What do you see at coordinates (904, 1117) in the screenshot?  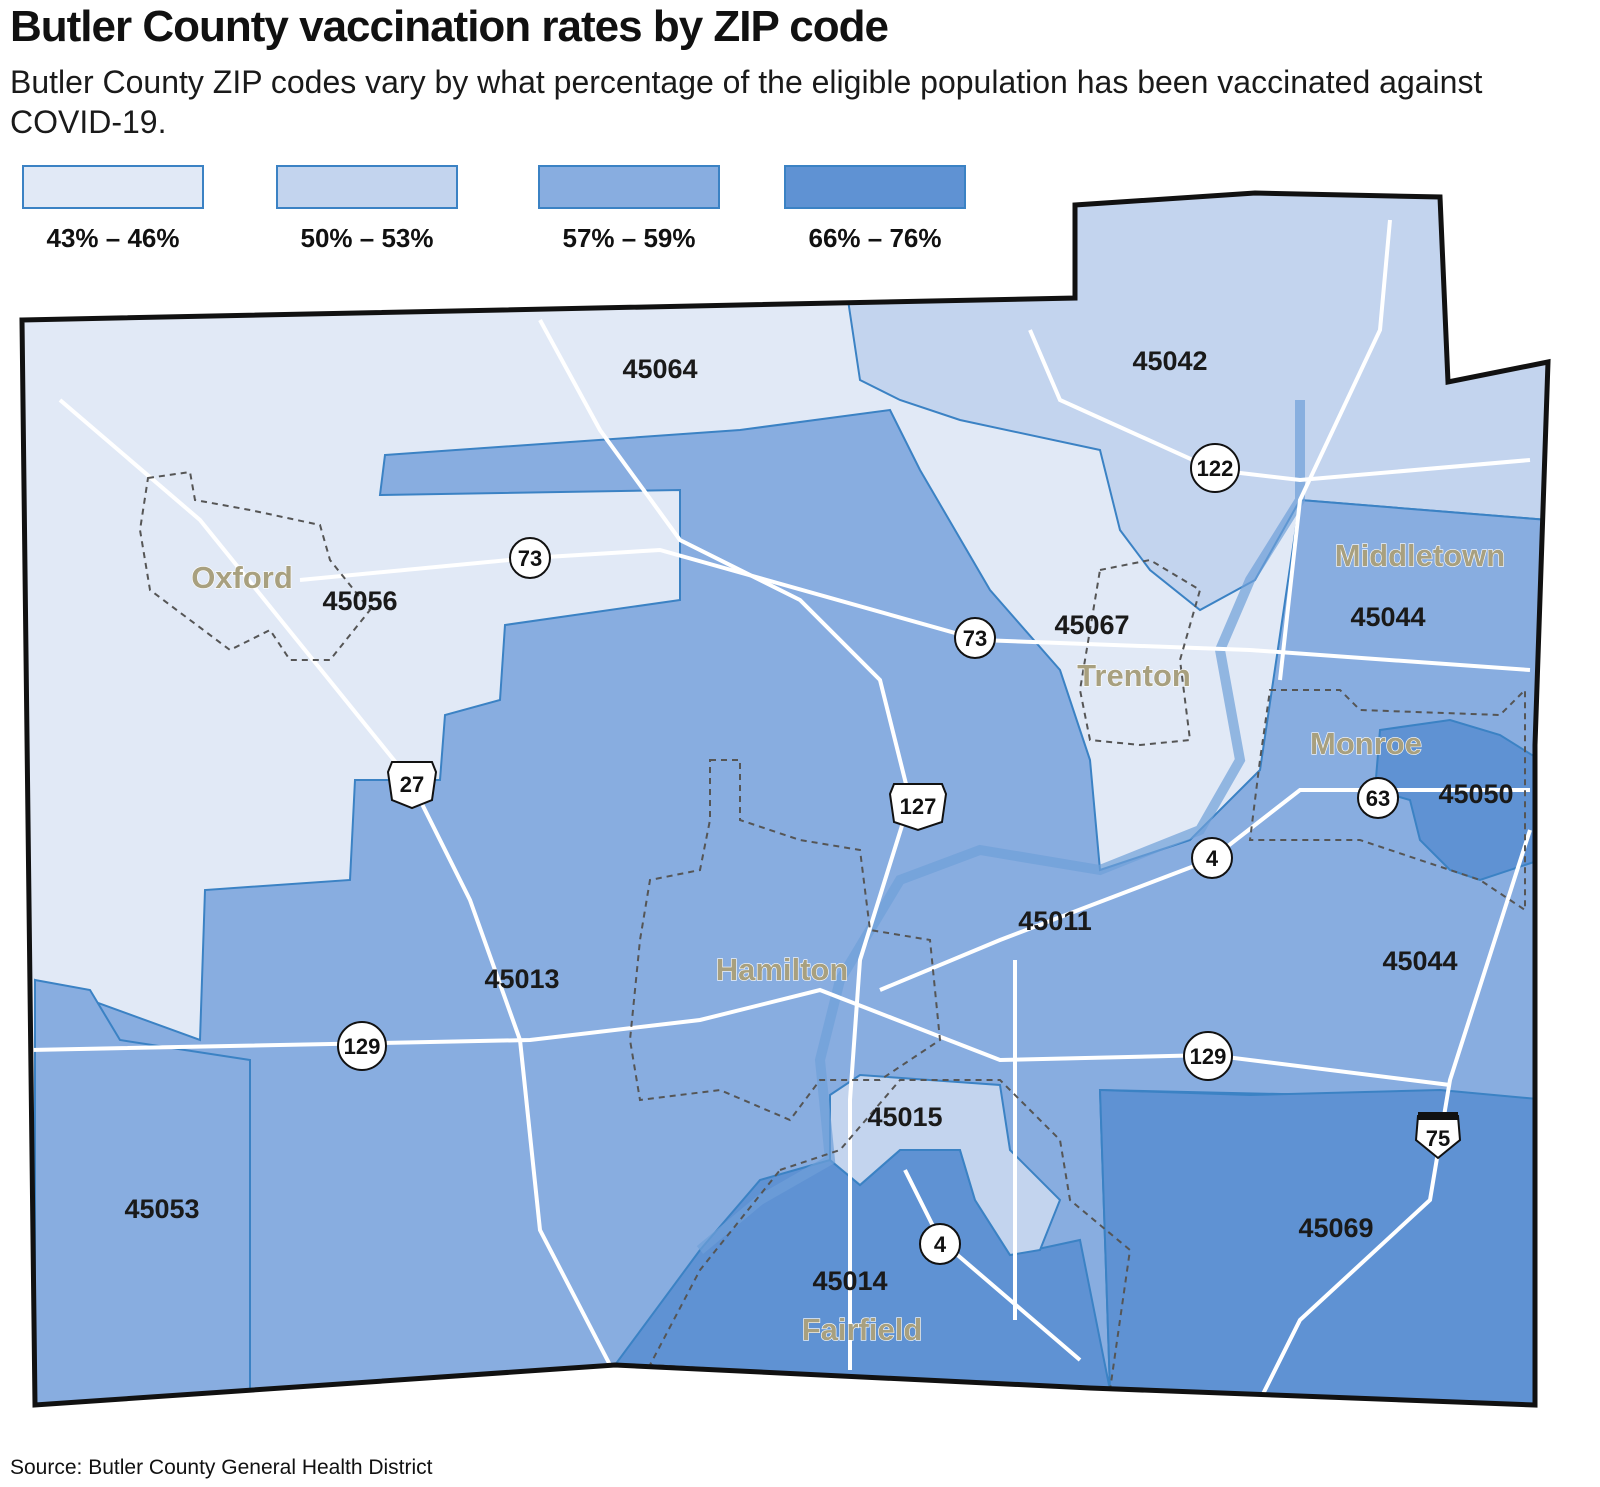 I see `zip-label: 45015` at bounding box center [904, 1117].